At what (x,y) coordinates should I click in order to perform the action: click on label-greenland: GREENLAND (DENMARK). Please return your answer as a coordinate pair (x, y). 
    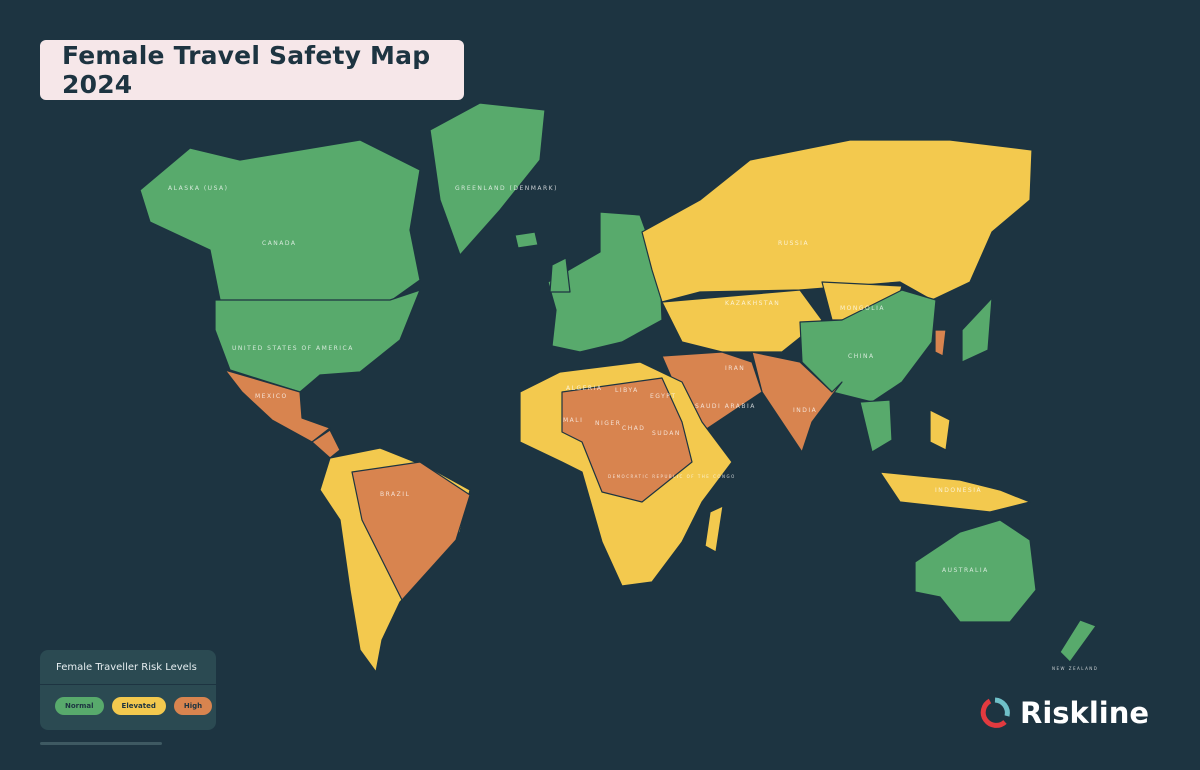
    Looking at the image, I should click on (506, 188).